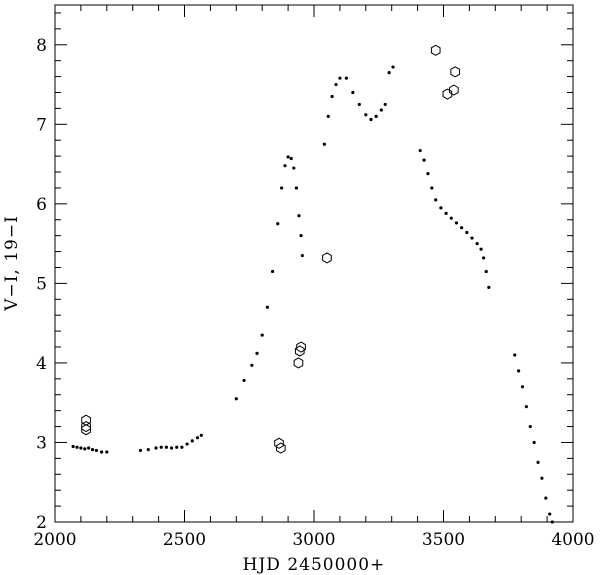 The height and width of the screenshot is (575, 600). Describe the element at coordinates (184, 540) in the screenshot. I see `x-tick-label: 2500` at that location.